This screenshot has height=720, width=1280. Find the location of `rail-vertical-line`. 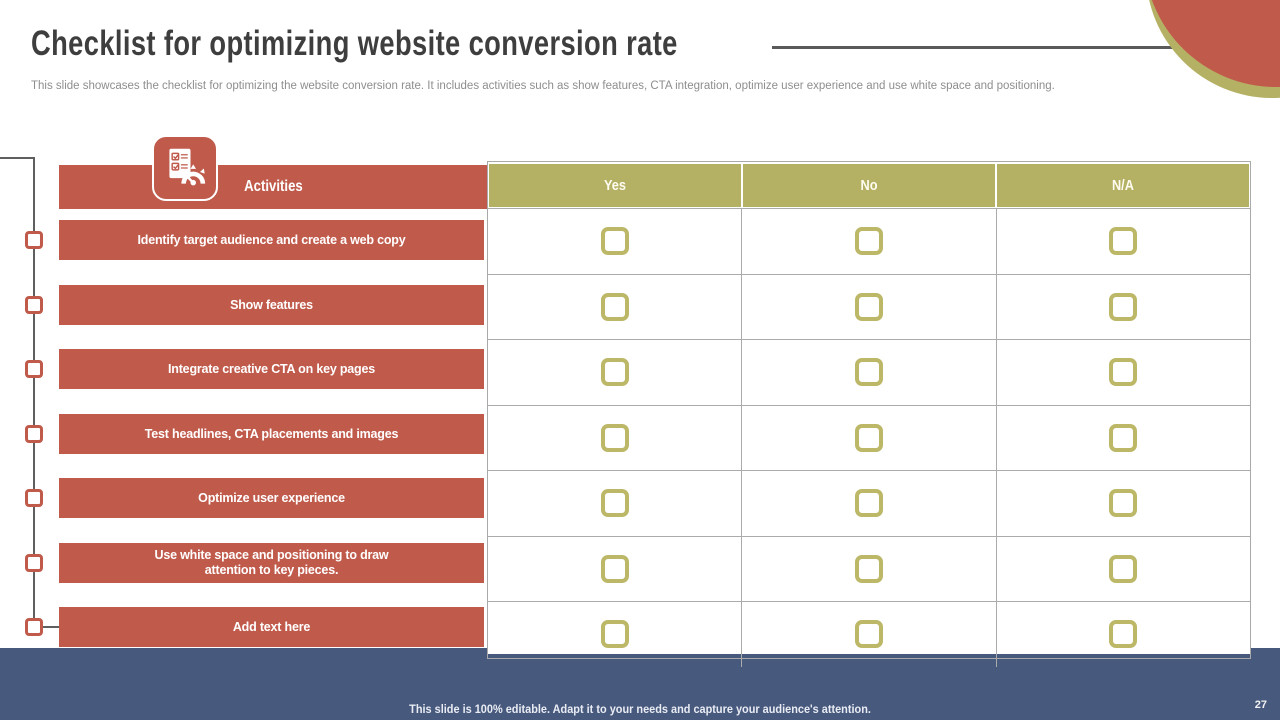

rail-vertical-line is located at coordinates (34, 392).